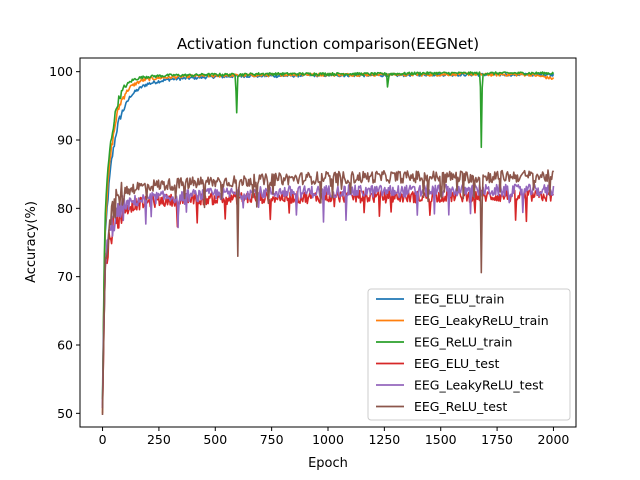  What do you see at coordinates (554, 439) in the screenshot?
I see `x-tick-label: 2000` at bounding box center [554, 439].